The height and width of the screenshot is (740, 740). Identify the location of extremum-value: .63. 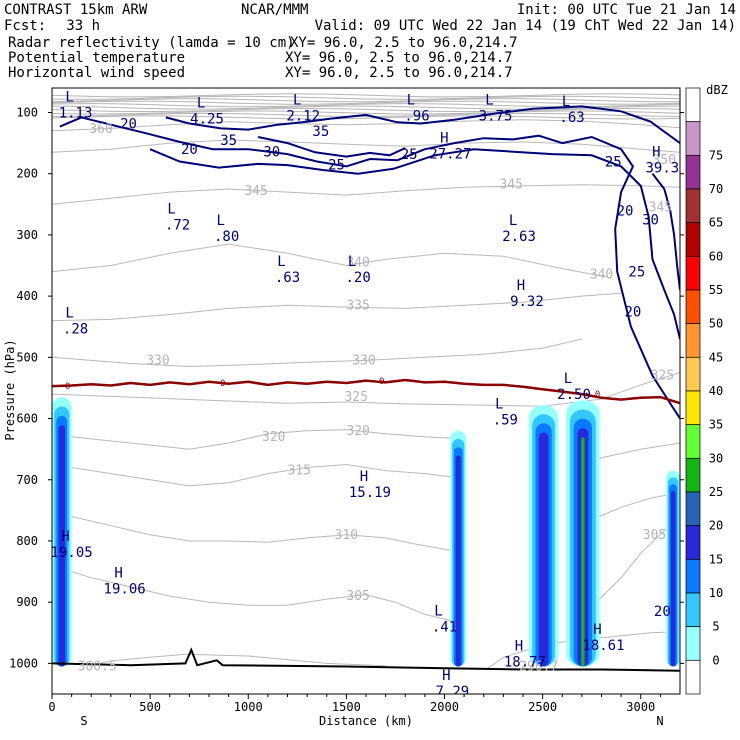
(571, 118).